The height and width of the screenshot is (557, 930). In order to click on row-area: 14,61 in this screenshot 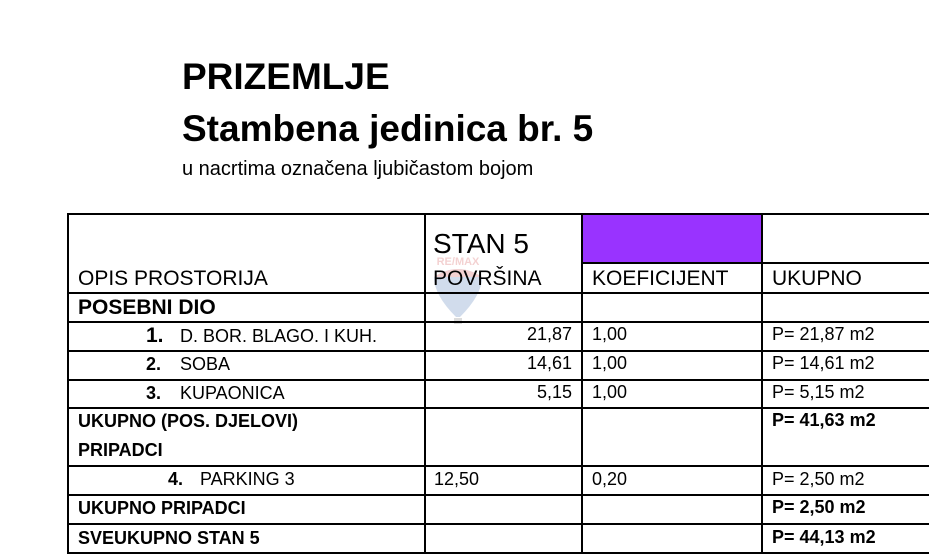, I will do `click(549, 363)`.